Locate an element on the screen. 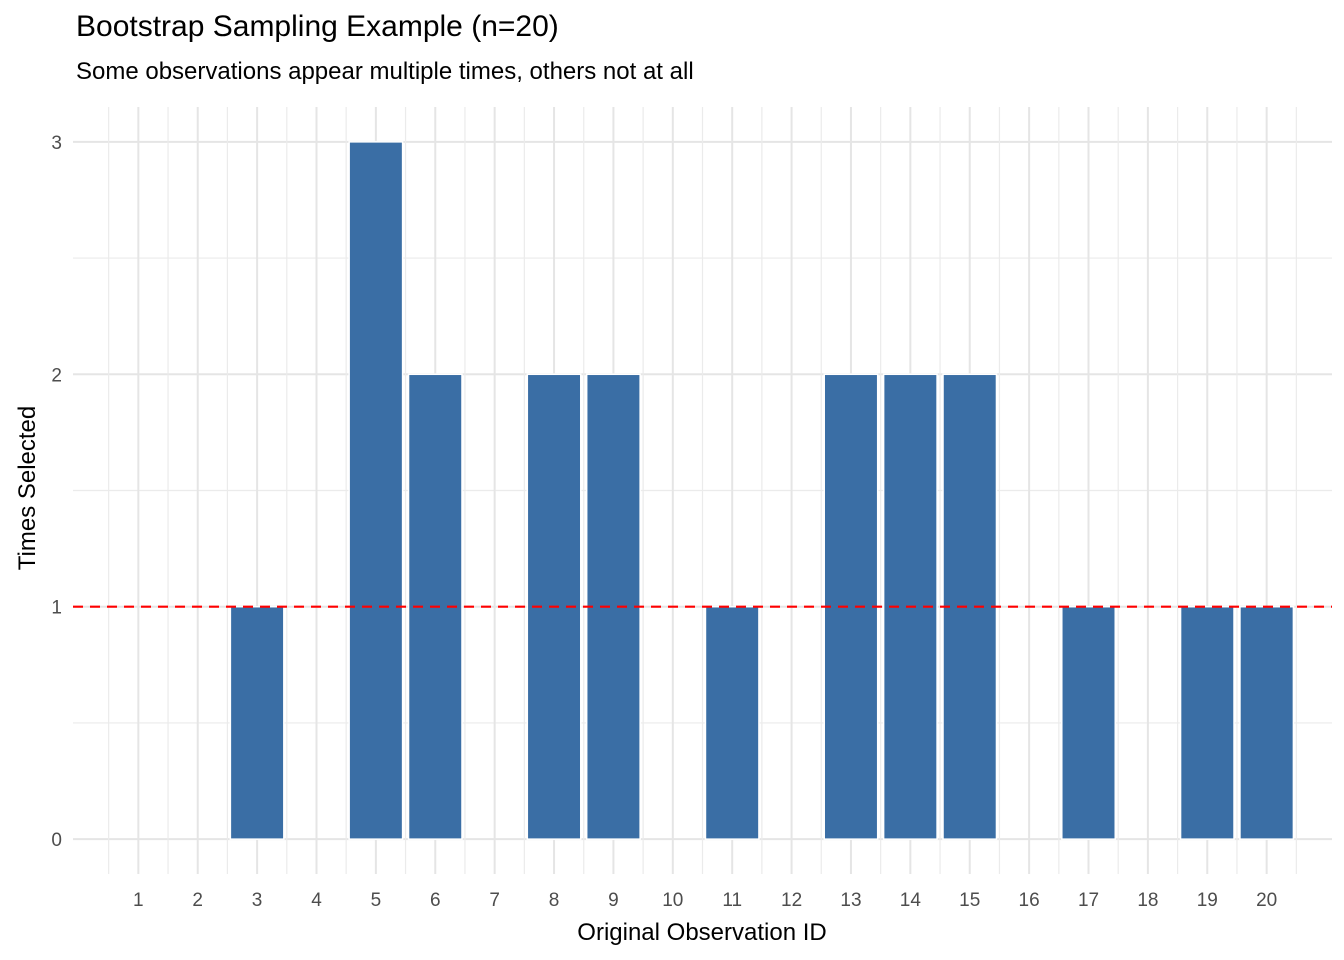  x-tick-label: 11 is located at coordinates (732, 900).